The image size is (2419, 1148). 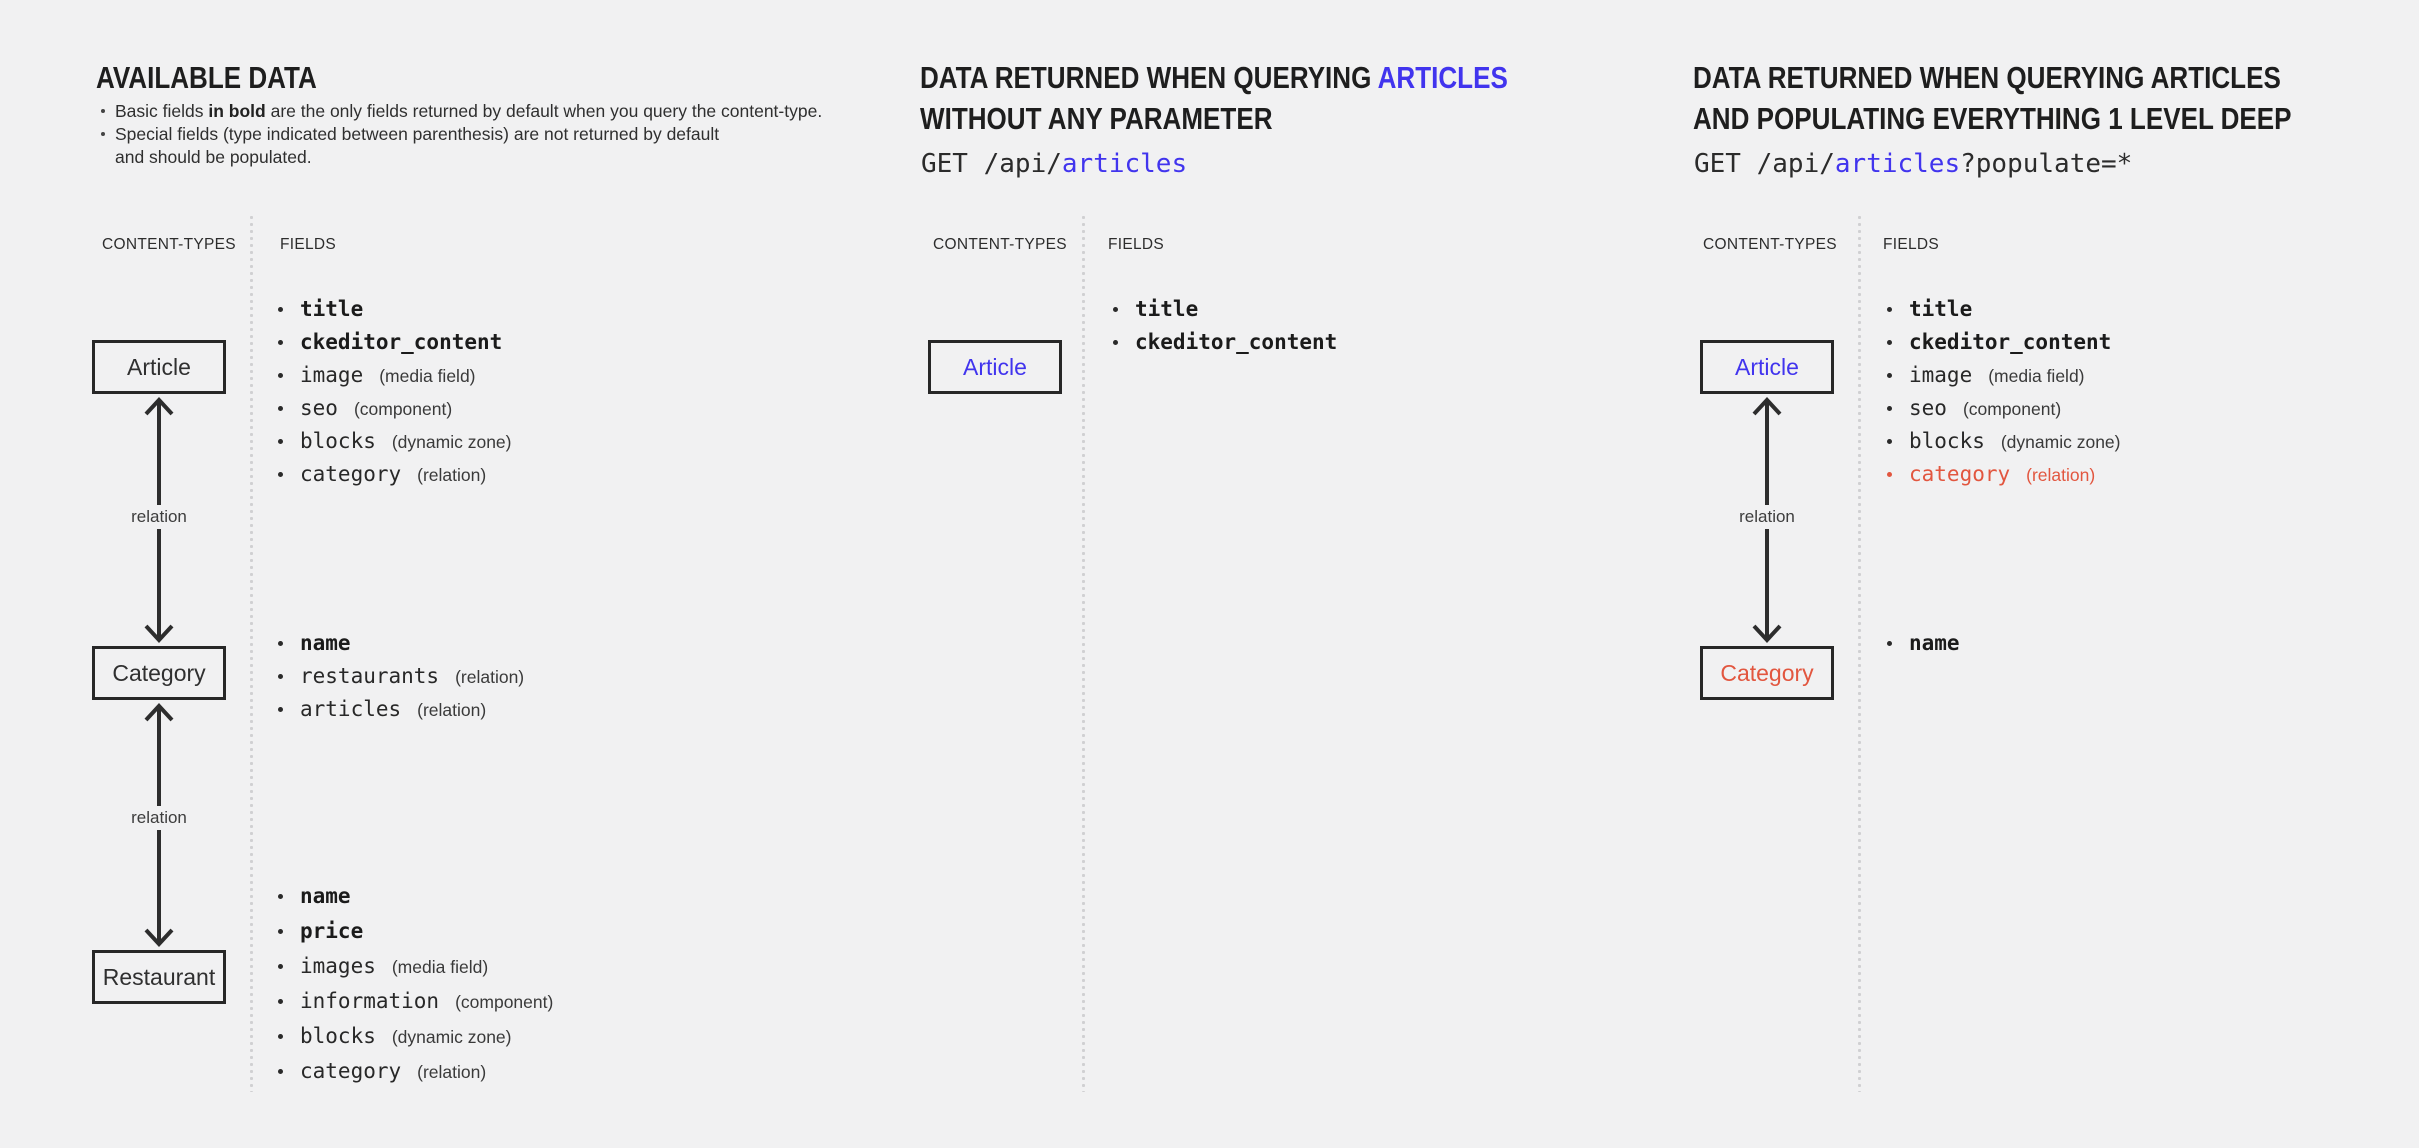 I want to click on request-line-populate: GET /api/articles?populate=*, so click(x=1913, y=164).